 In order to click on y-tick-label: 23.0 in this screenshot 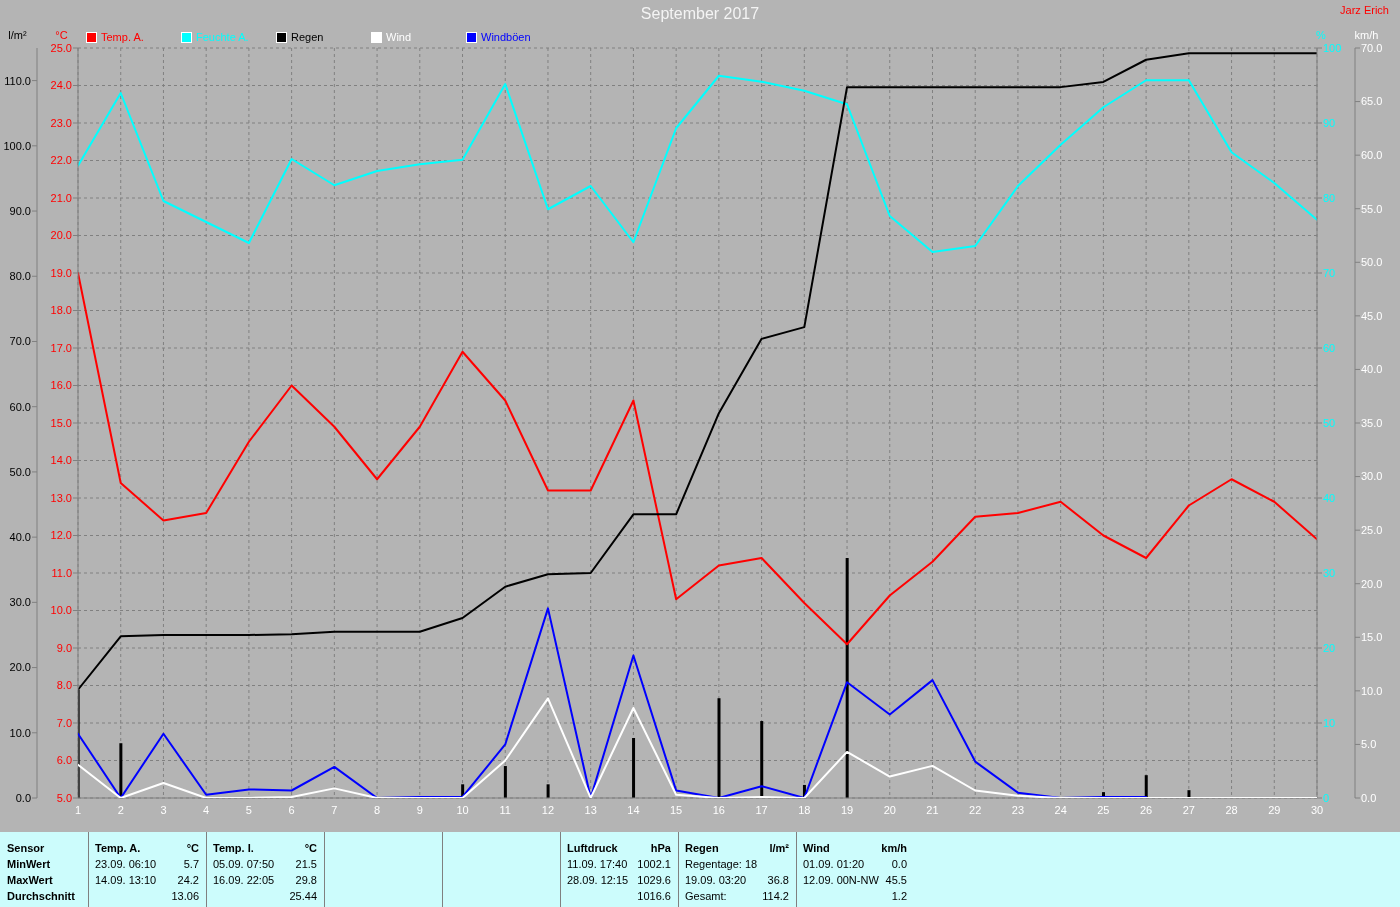, I will do `click(61, 122)`.